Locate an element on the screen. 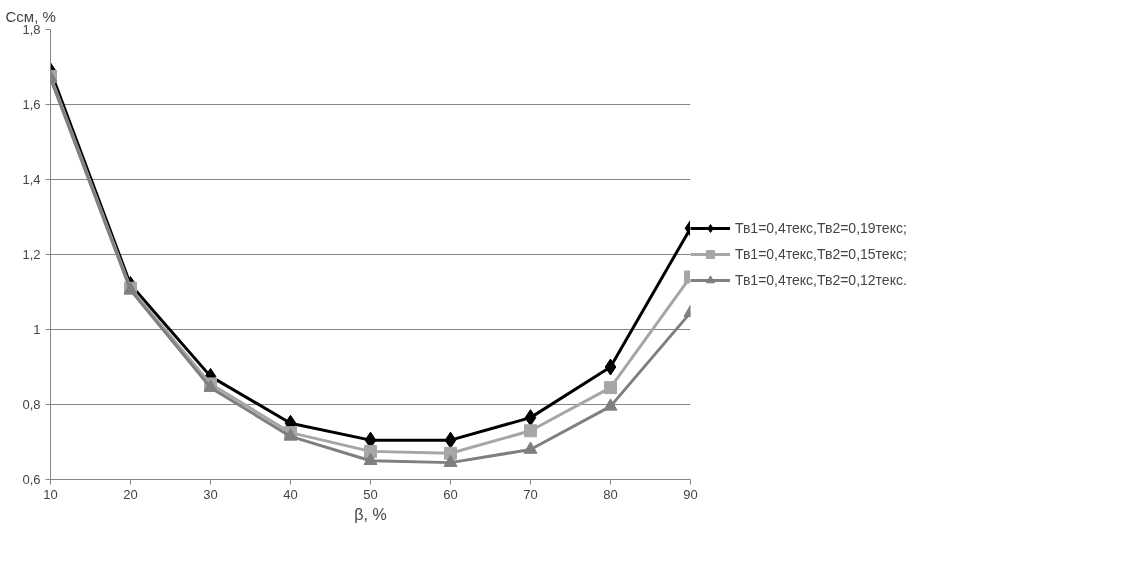 This screenshot has height=569, width=1143. y-tick-label: 1,6 is located at coordinates (31, 104).